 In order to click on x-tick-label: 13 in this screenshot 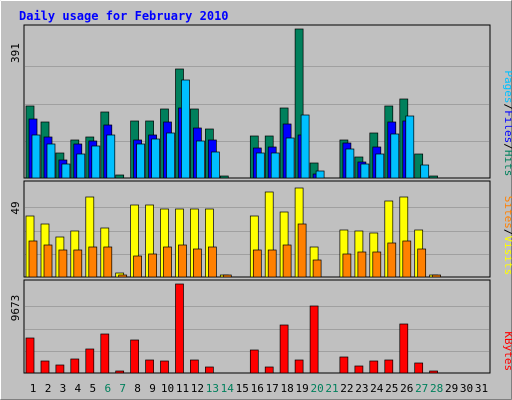, I will do `click(212, 388)`.